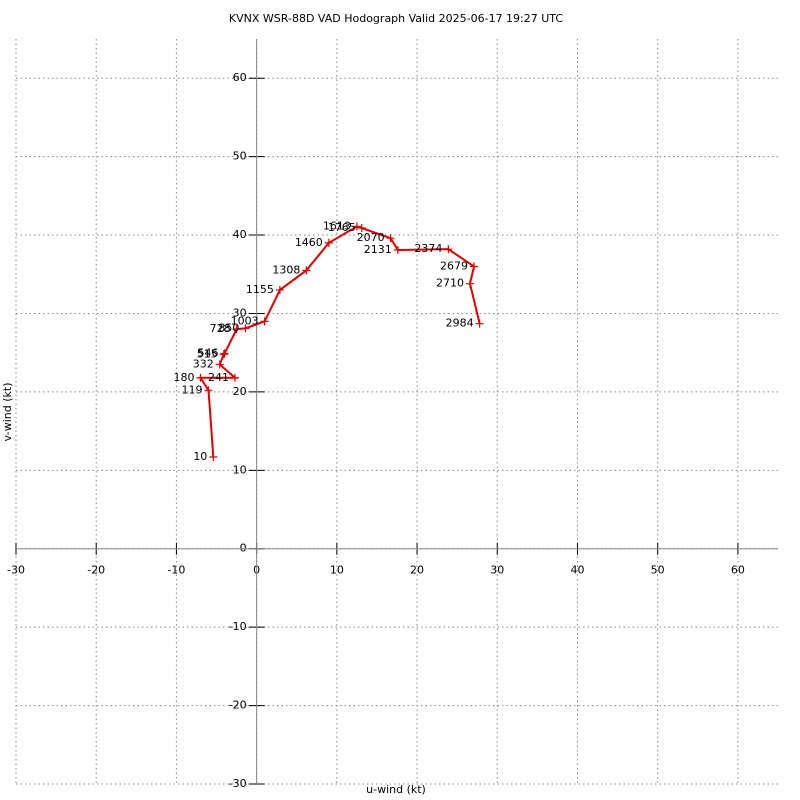  Describe the element at coordinates (497, 570) in the screenshot. I see `x-tick-label: 30` at that location.